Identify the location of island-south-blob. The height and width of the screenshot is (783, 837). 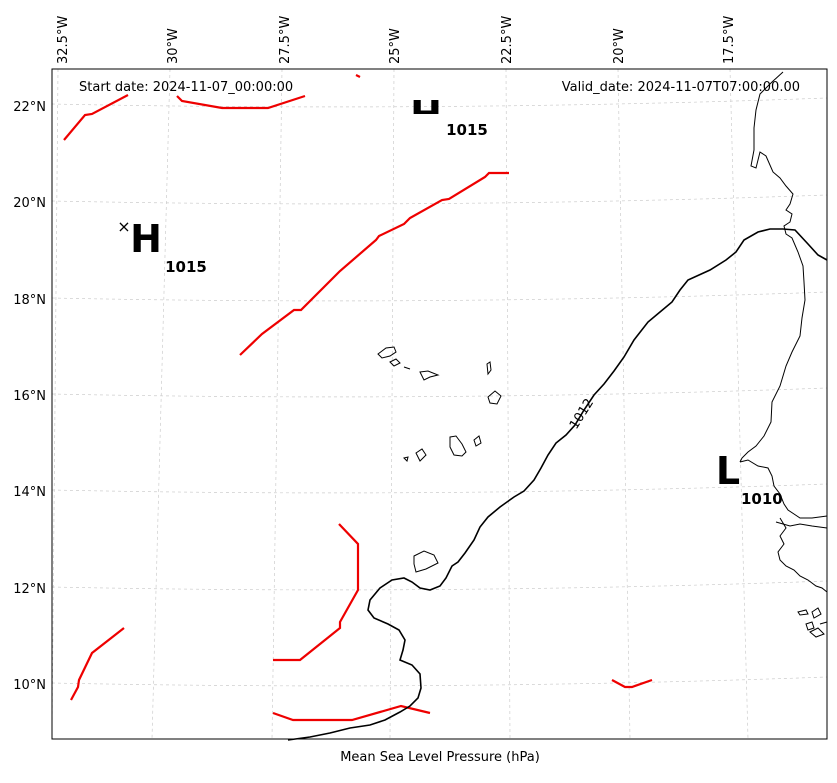
(426, 561).